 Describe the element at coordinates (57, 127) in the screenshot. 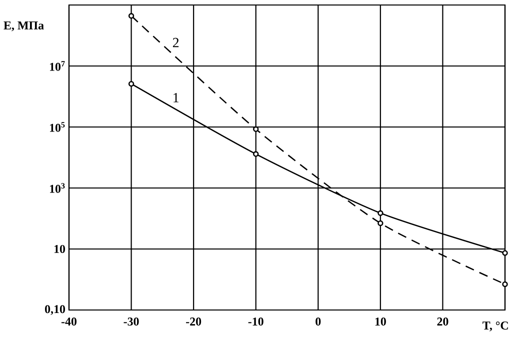

I see `y-tick-label: 10$^{5}$` at that location.